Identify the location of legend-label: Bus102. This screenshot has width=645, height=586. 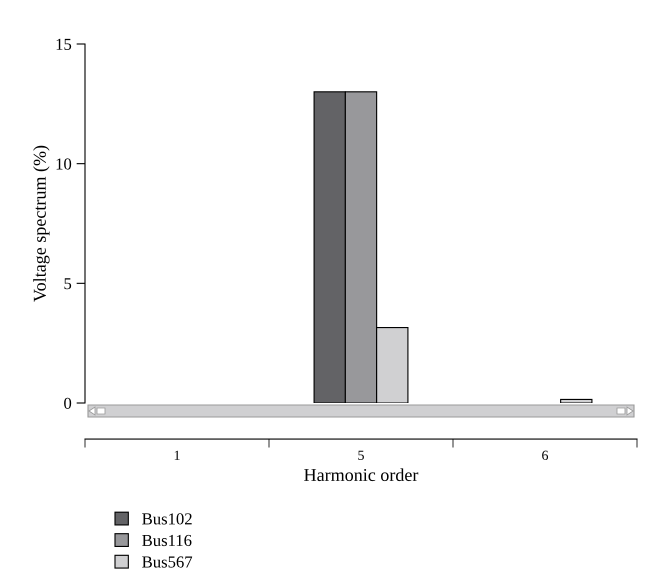
(167, 519).